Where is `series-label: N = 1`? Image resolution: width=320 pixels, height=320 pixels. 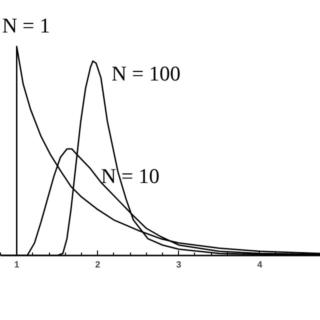
series-label: N = 1 is located at coordinates (26, 26).